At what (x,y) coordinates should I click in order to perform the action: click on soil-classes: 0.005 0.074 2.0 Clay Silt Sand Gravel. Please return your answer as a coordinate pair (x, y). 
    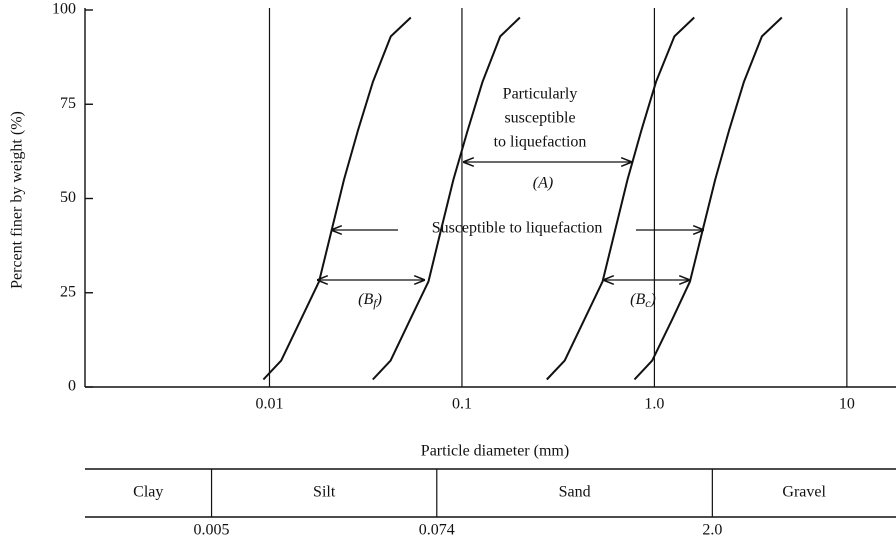
    Looking at the image, I should click on (479, 504).